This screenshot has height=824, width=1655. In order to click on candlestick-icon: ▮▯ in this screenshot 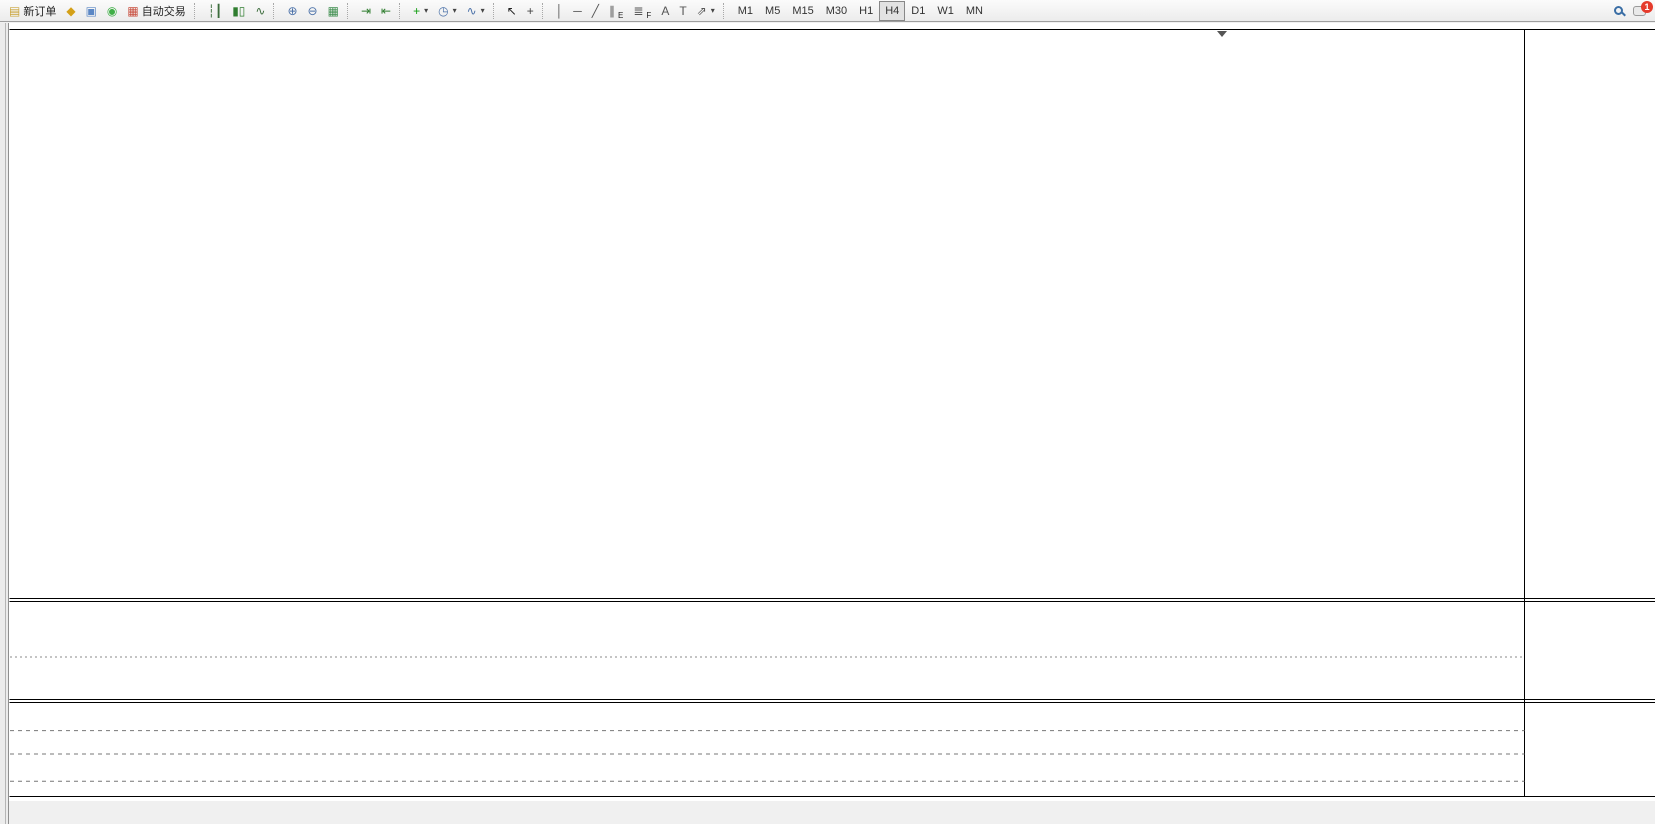, I will do `click(239, 10)`.